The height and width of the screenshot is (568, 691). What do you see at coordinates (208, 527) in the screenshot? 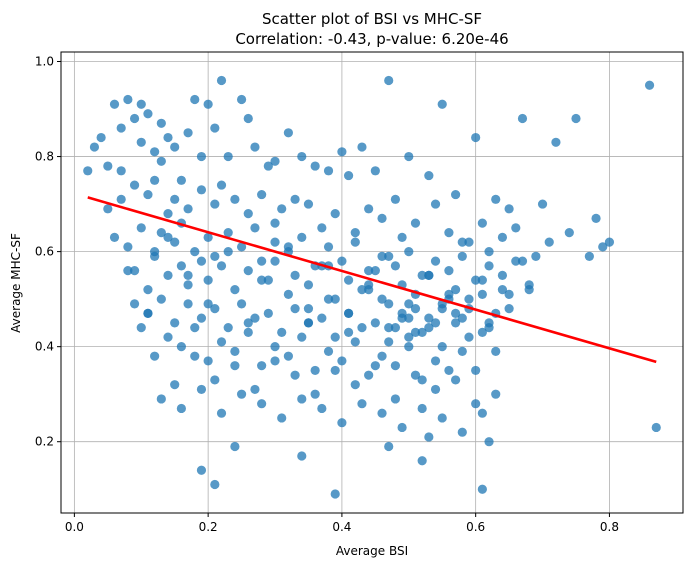
I see `x-tick-label: 0.2` at bounding box center [208, 527].